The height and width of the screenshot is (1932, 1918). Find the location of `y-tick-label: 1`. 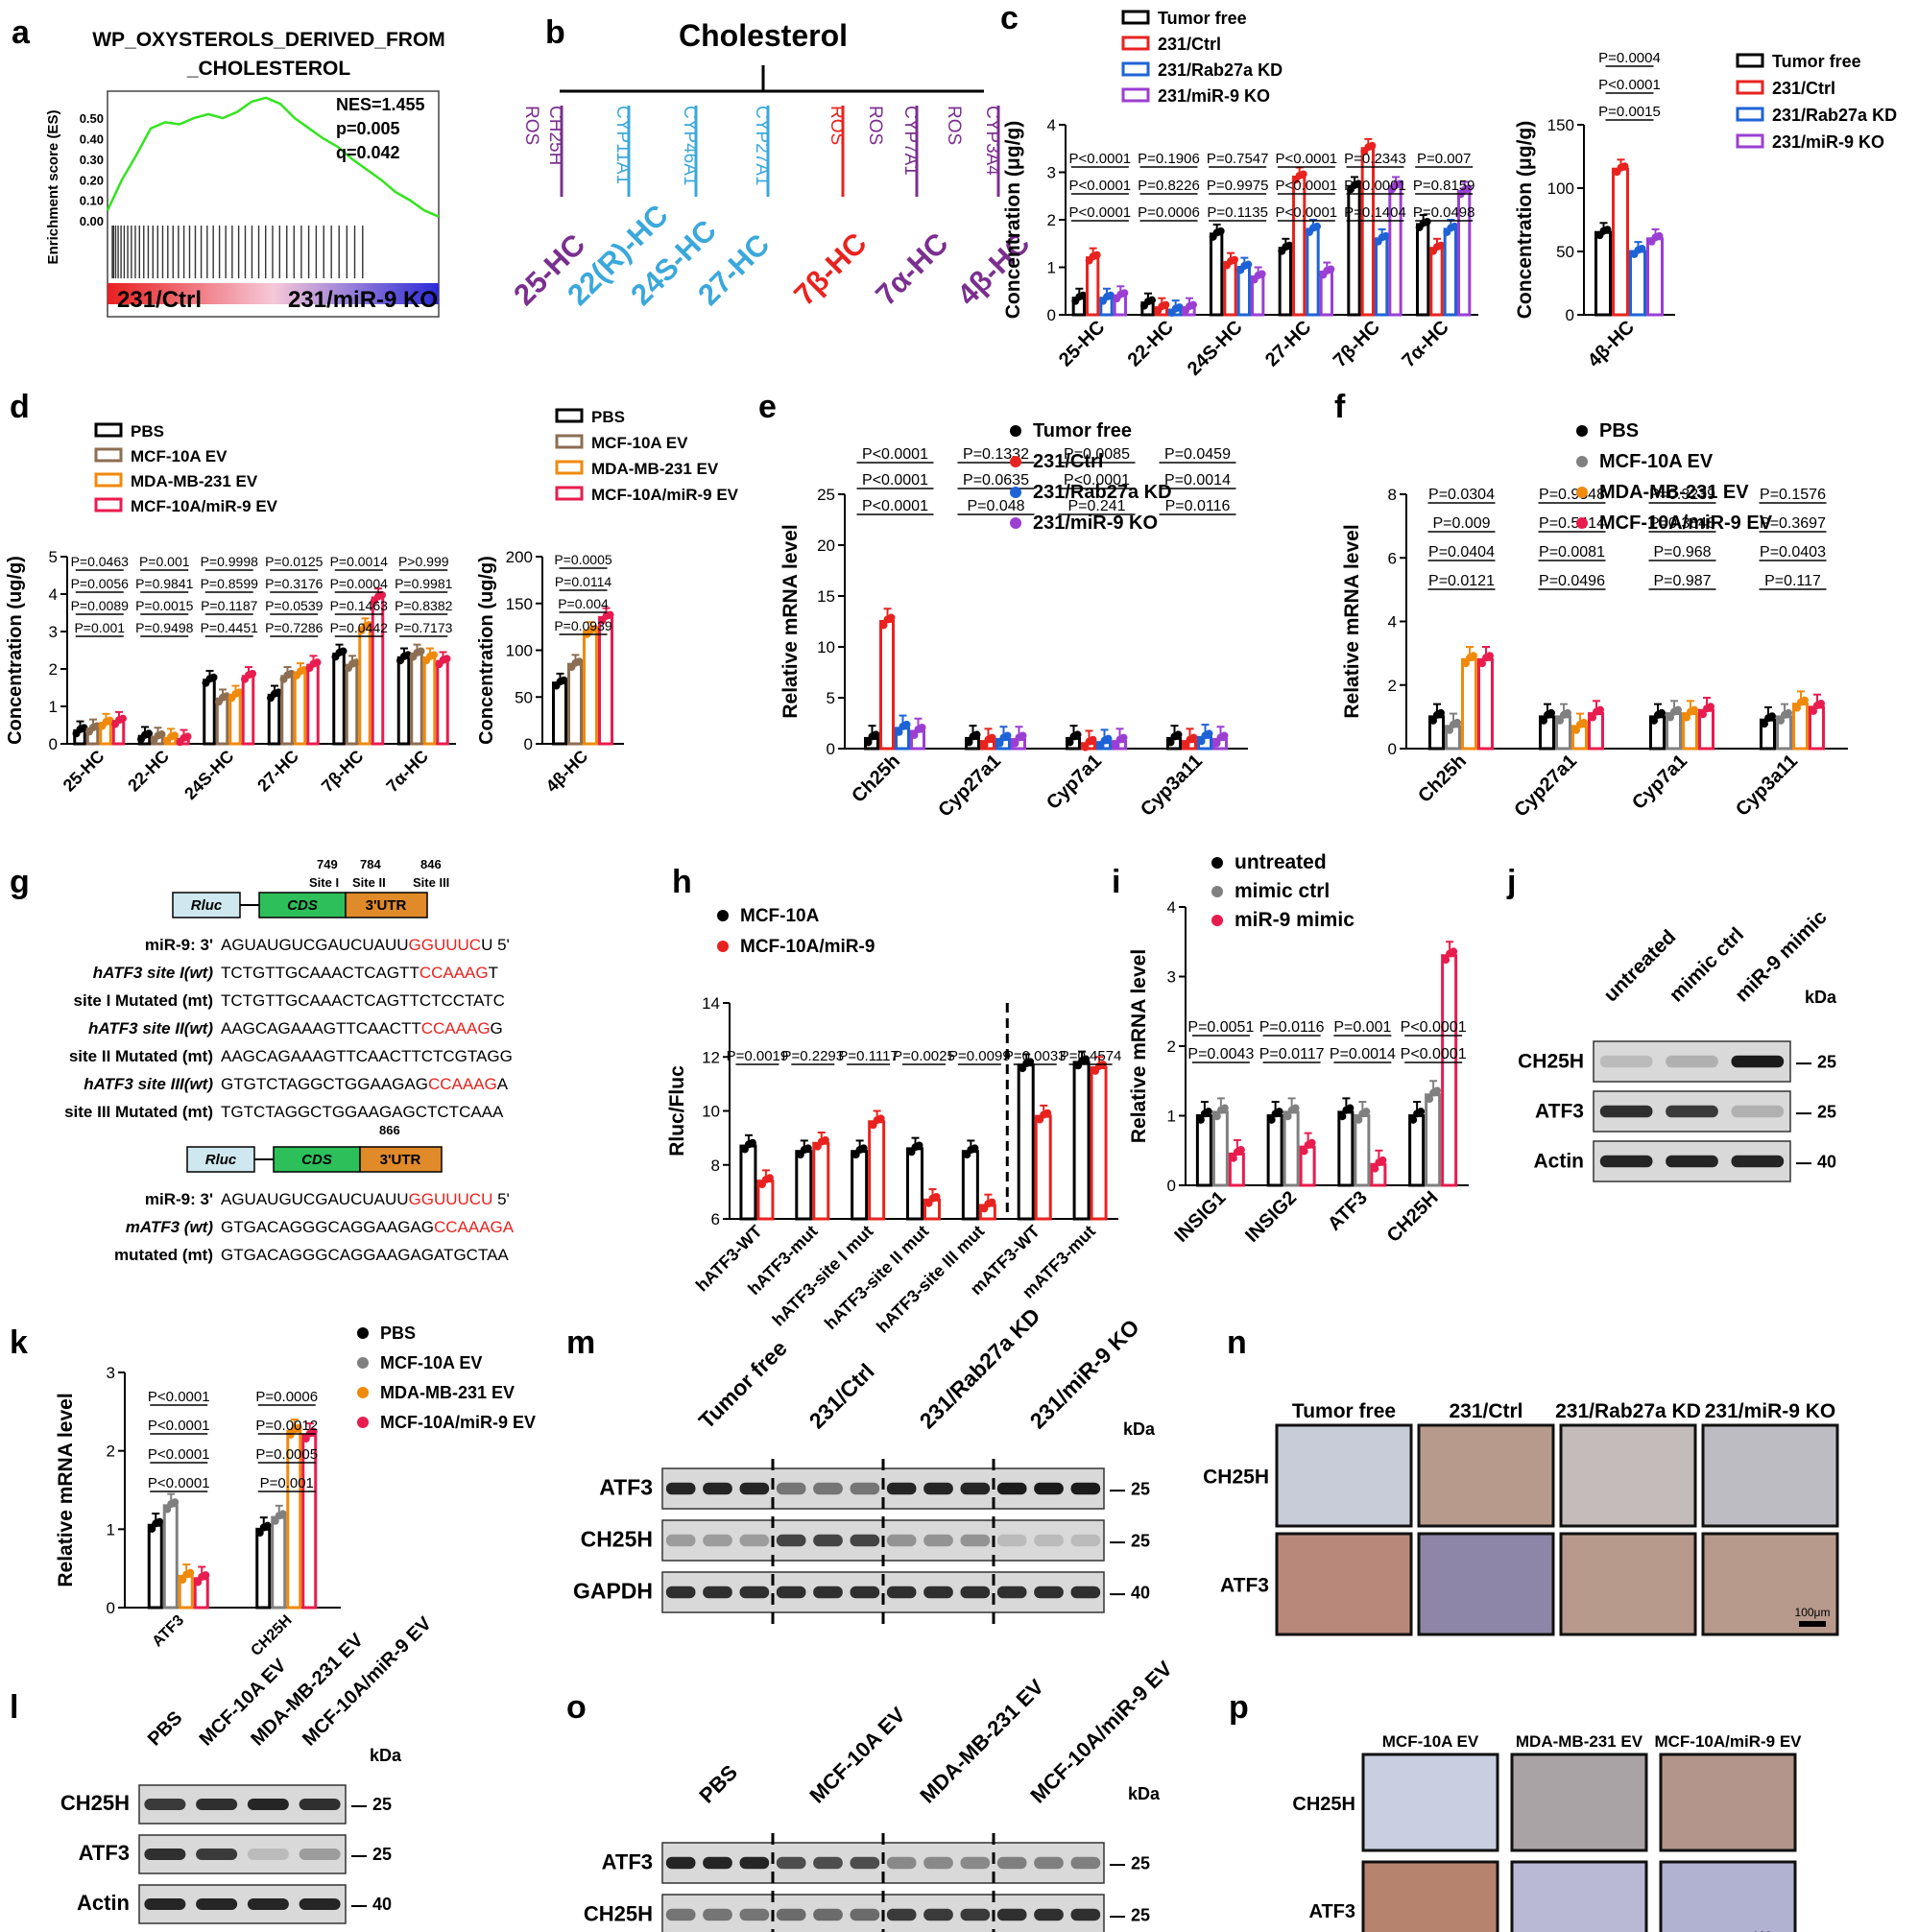

y-tick-label: 1 is located at coordinates (1171, 1117).